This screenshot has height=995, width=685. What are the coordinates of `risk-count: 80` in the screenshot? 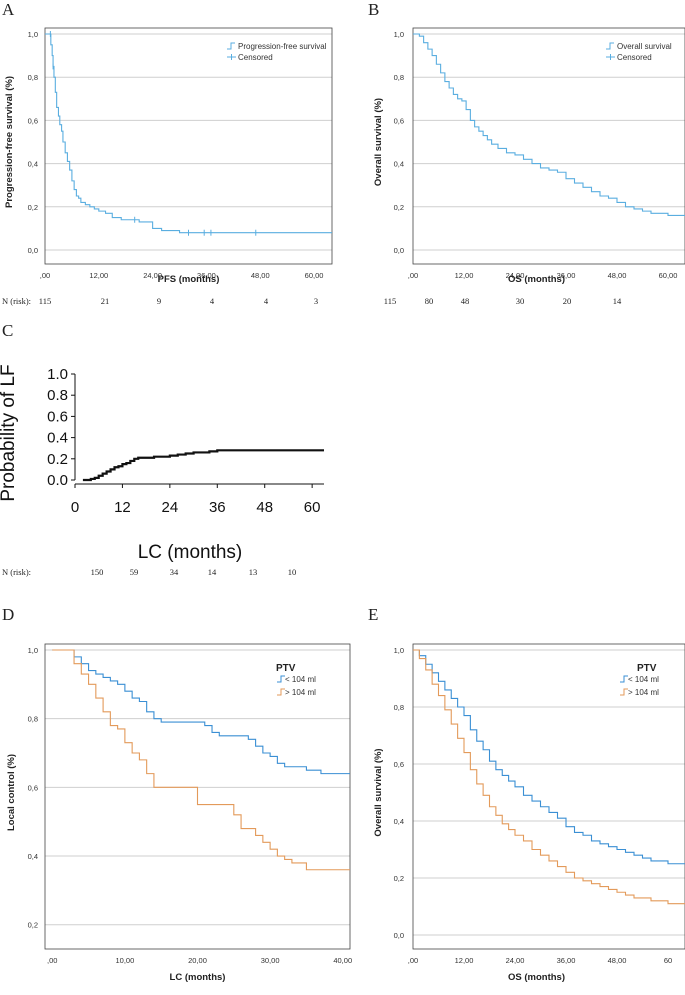 It's located at (429, 301).